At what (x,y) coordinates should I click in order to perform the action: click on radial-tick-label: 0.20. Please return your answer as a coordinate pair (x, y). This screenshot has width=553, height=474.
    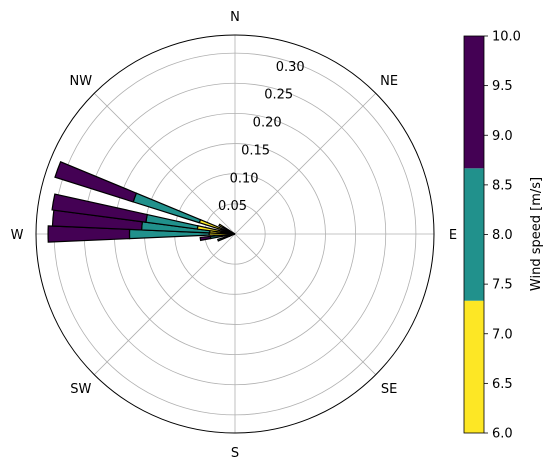
    Looking at the image, I should click on (267, 123).